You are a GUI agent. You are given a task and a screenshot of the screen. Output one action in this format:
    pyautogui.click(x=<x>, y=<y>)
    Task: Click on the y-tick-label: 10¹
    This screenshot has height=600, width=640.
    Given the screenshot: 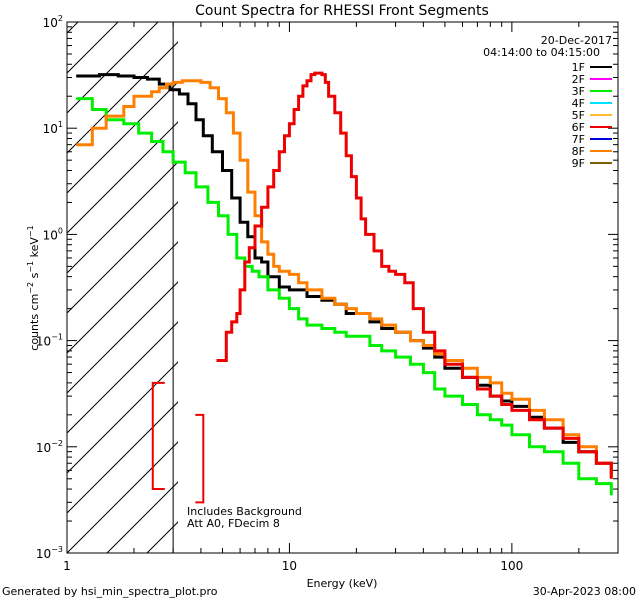 What is the action you would take?
    pyautogui.click(x=53, y=128)
    